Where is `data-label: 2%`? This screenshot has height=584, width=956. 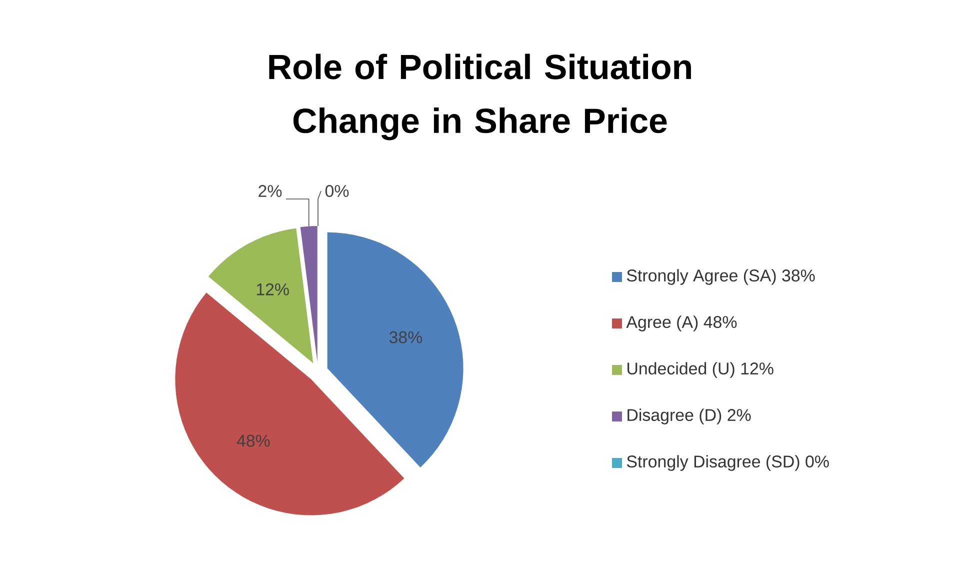
data-label: 2% is located at coordinates (270, 191).